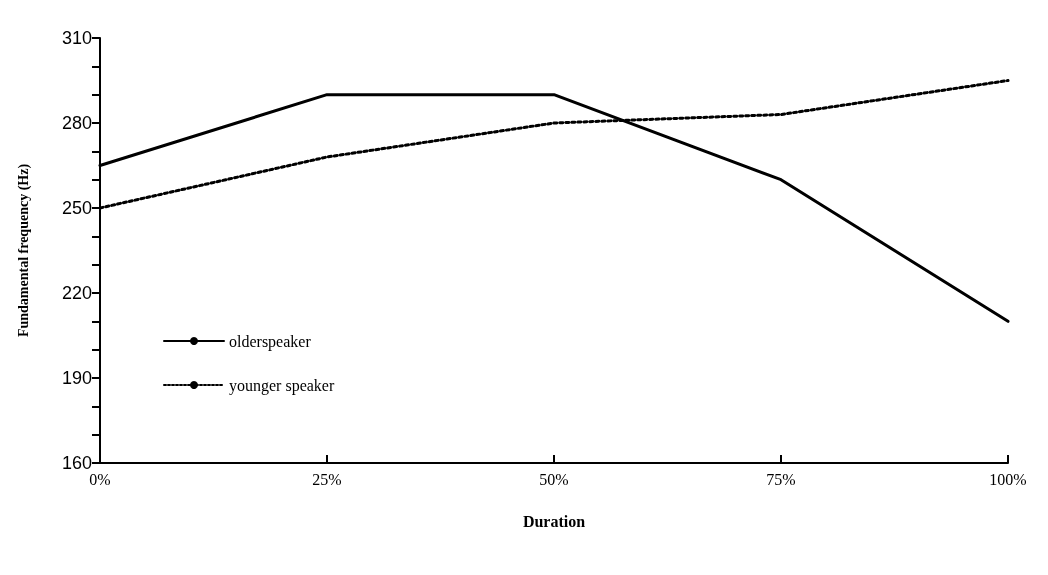 This screenshot has width=1048, height=575. I want to click on x-axis-title: Duration, so click(554, 521).